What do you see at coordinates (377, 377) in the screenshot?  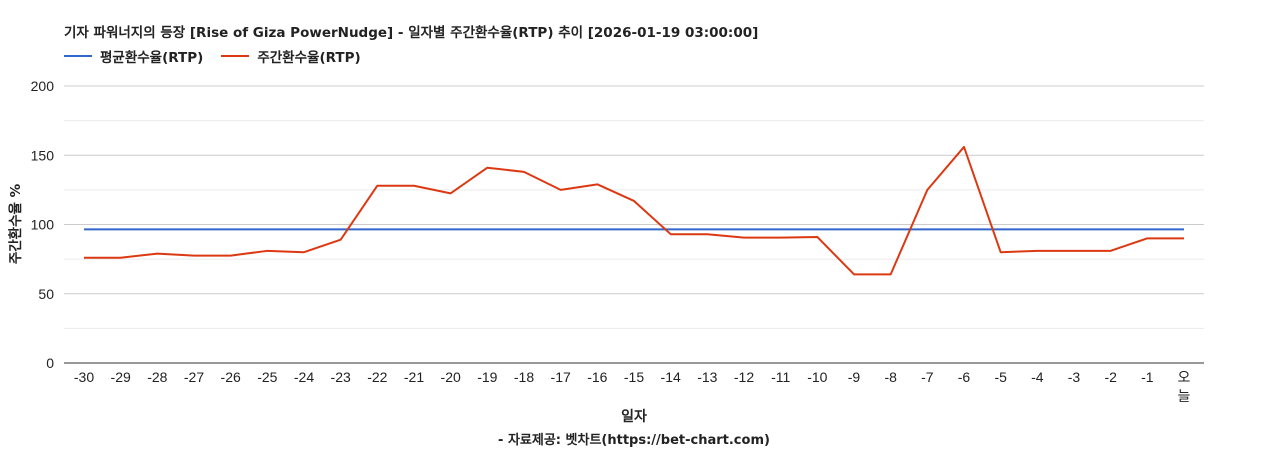 I see `x-tick-label: -22` at bounding box center [377, 377].